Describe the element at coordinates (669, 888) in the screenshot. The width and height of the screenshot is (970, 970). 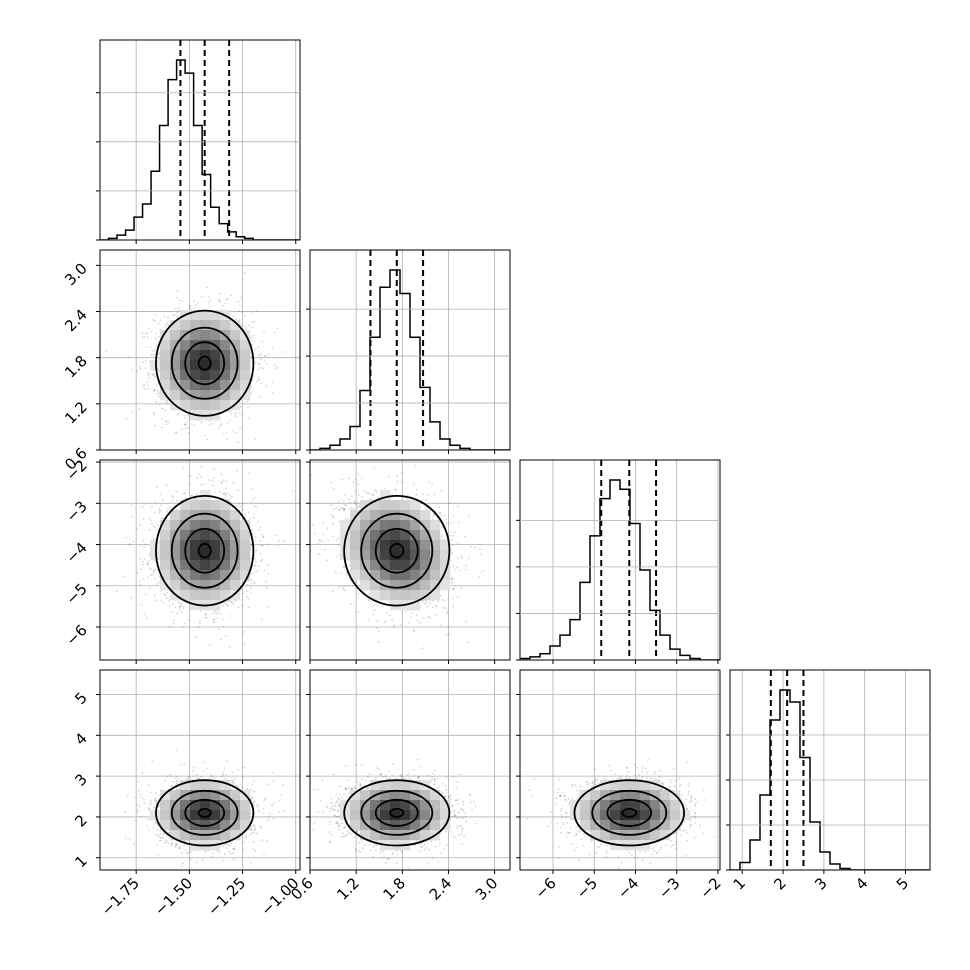
I see `x-tick-label: −3` at that location.